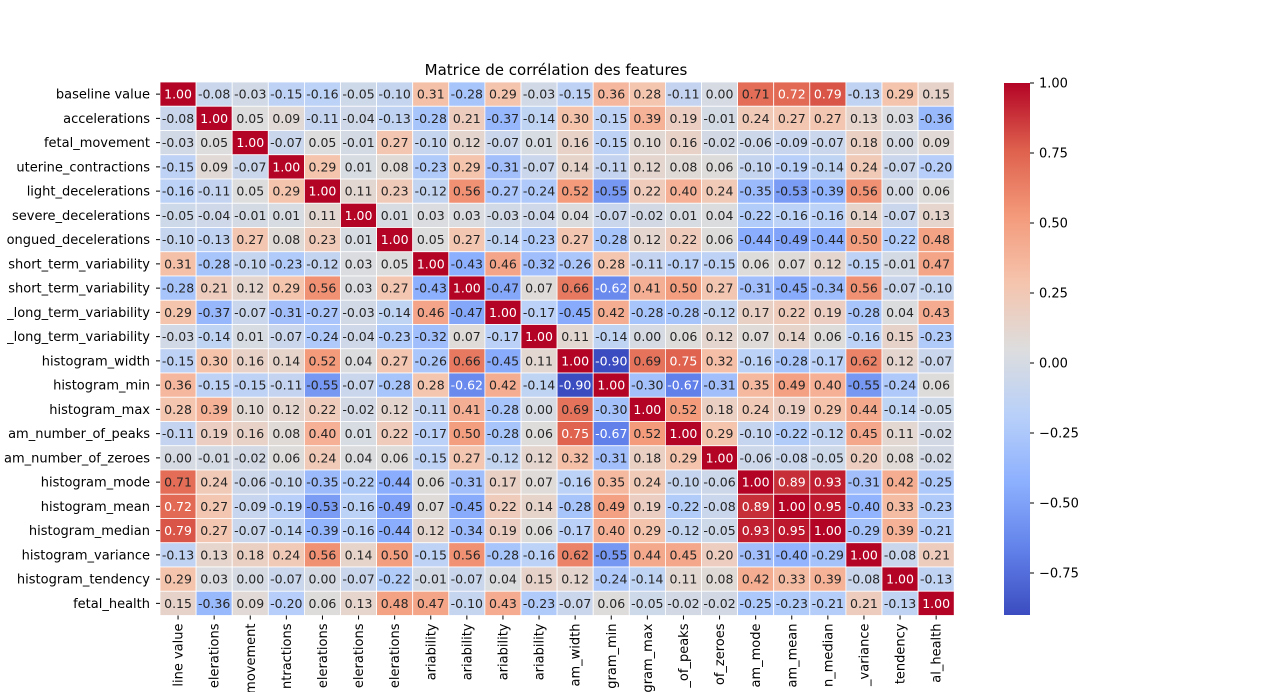 This screenshot has width=1280, height=692. I want to click on column-label: gram_max, so click(648, 657).